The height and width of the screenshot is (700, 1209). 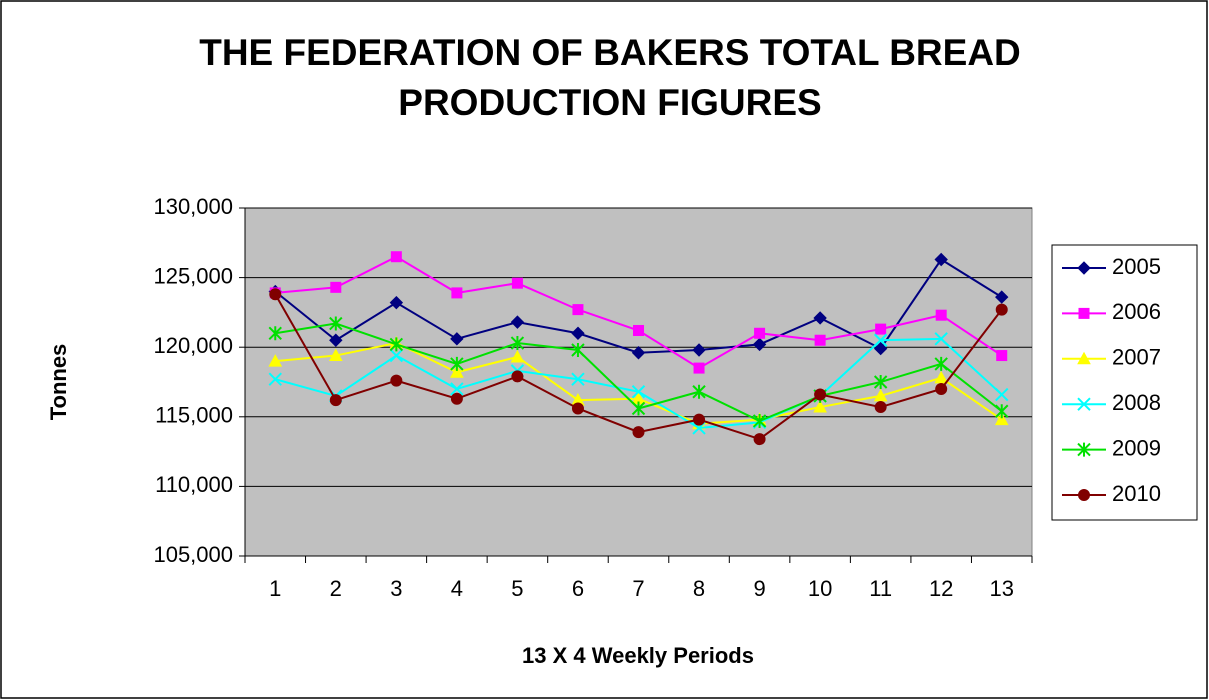 I want to click on x-tick-label: 11, so click(x=880, y=588).